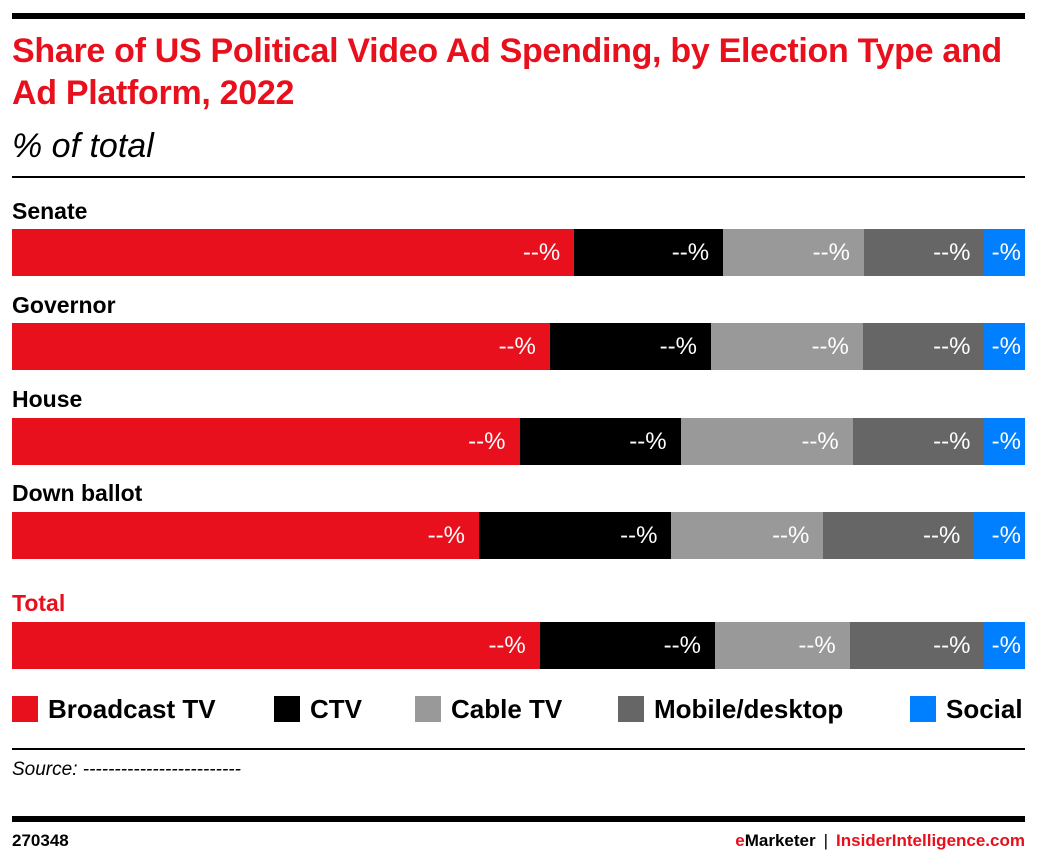 Image resolution: width=1038 pixels, height=865 pixels. I want to click on legend-label: Cable TV, so click(507, 709).